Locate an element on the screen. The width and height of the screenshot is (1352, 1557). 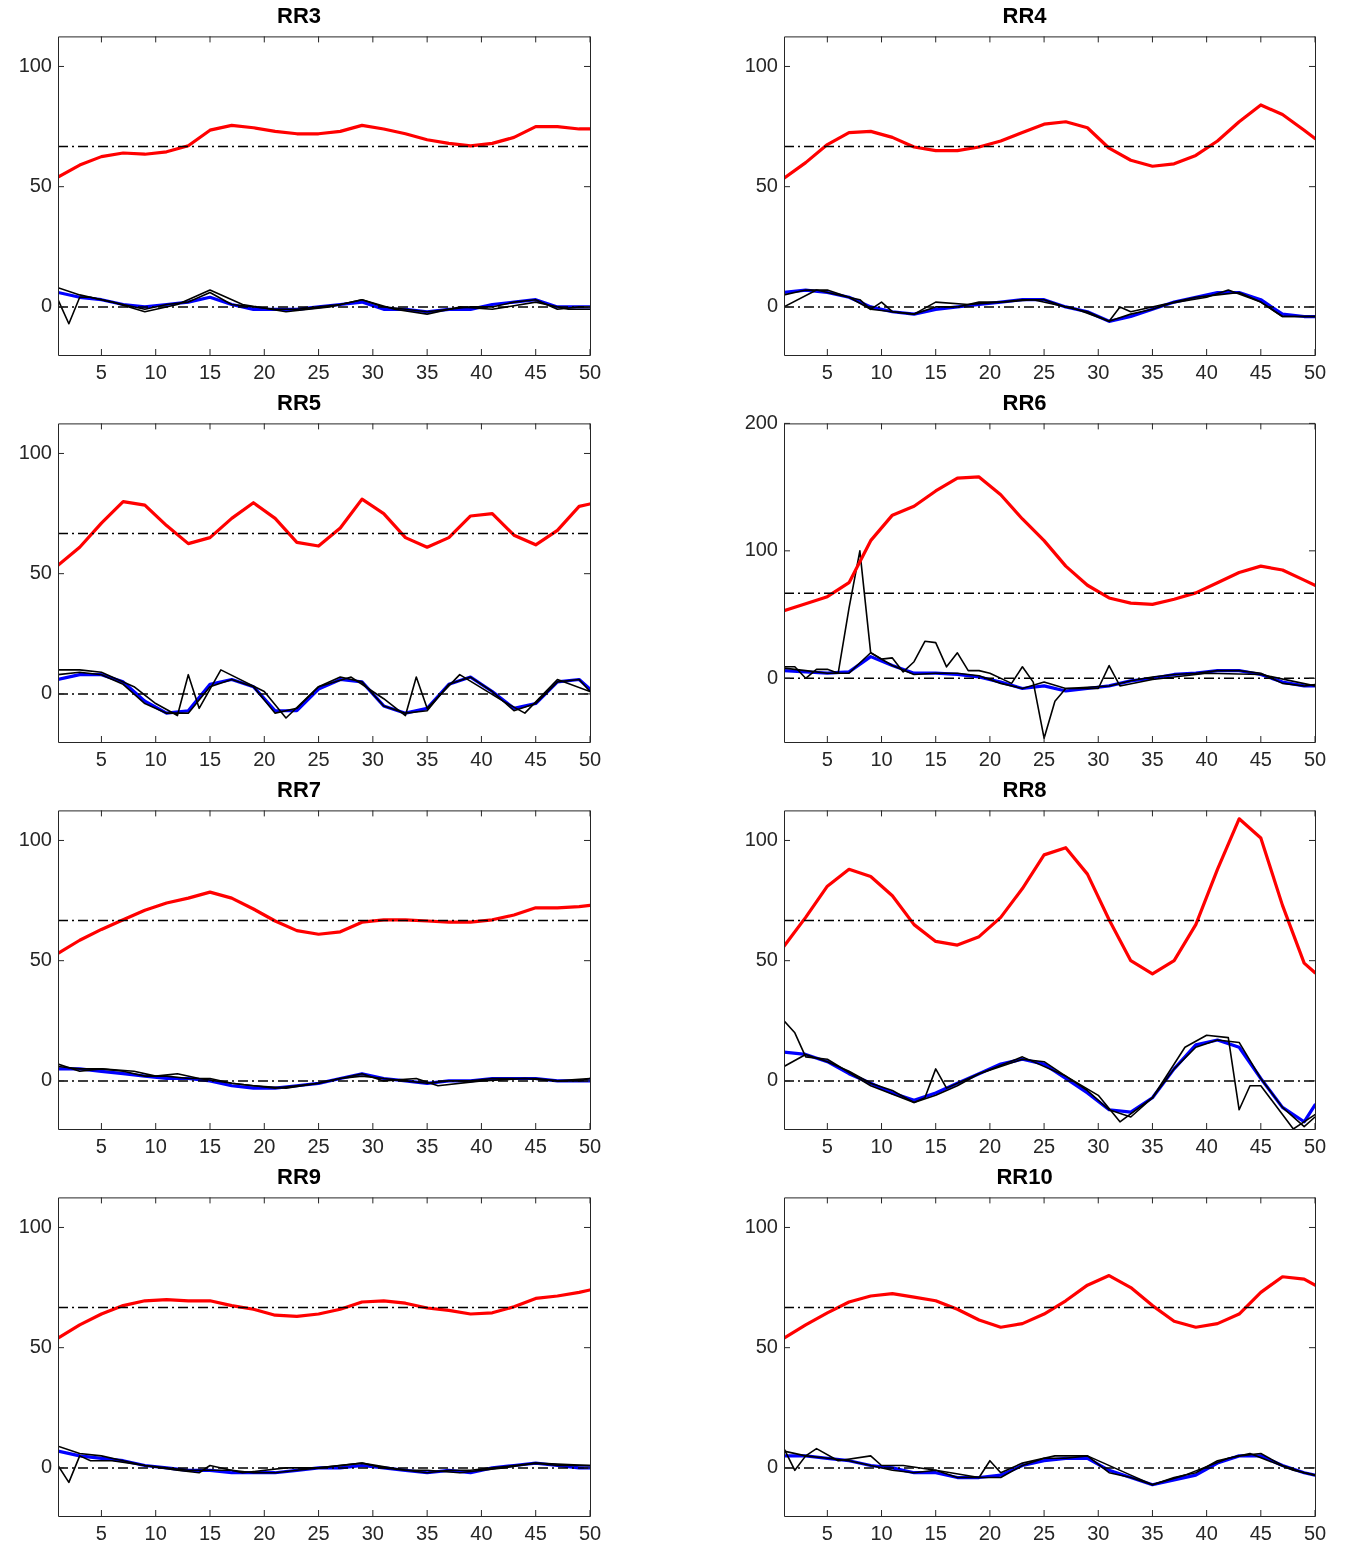
chart-title: RR6 is located at coordinates (1024, 403).